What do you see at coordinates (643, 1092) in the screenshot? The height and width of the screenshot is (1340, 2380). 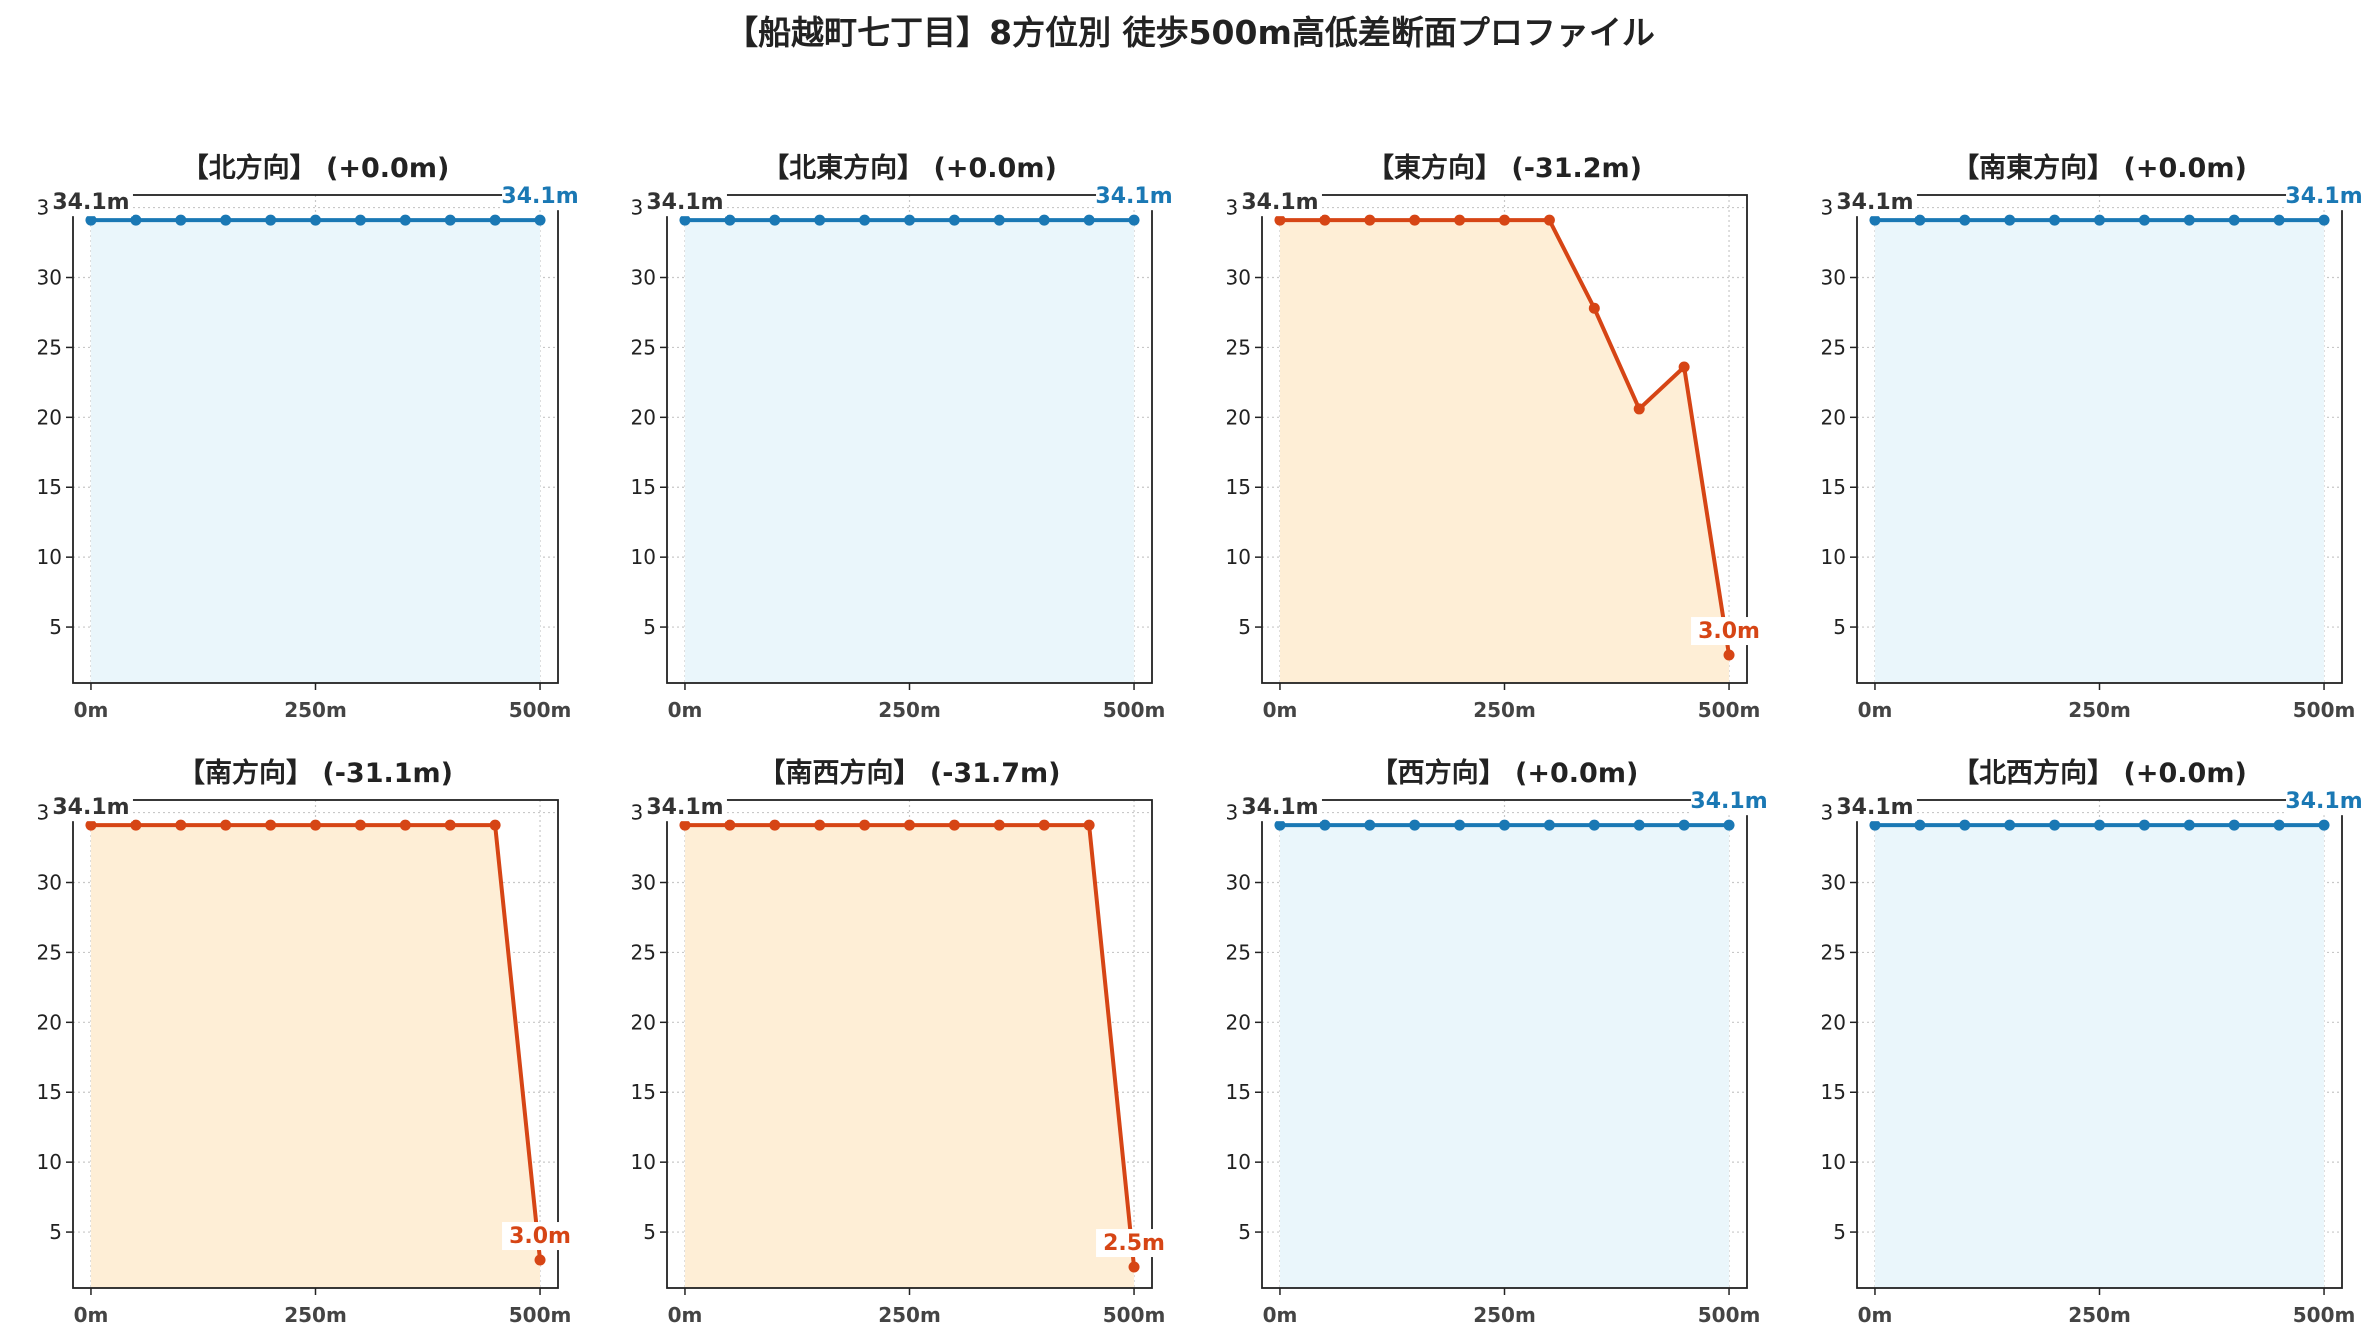 I see `y-tick-label: 15` at bounding box center [643, 1092].